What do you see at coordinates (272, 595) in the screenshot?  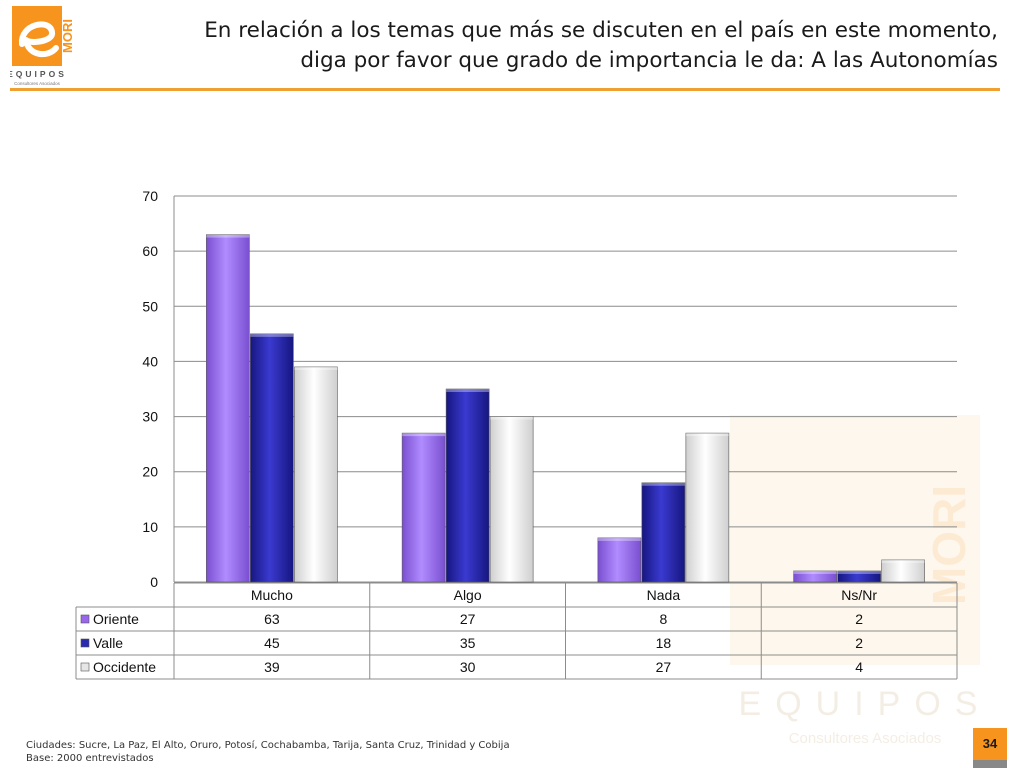 I see `x-tick-label: Mucho` at bounding box center [272, 595].